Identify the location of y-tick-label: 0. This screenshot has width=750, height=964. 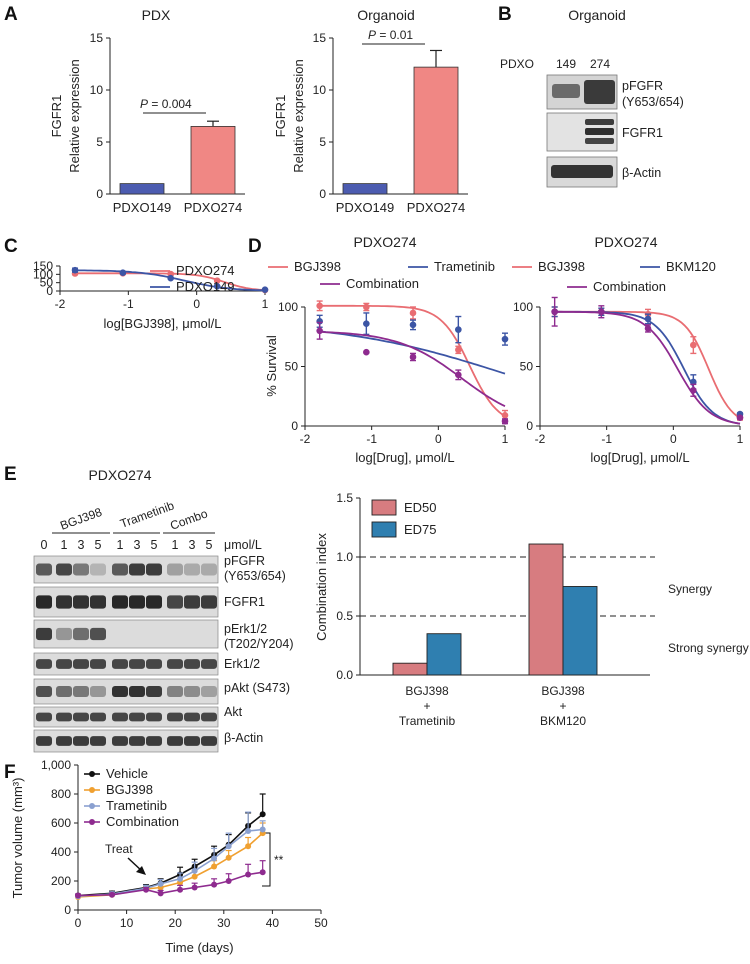
(529, 426).